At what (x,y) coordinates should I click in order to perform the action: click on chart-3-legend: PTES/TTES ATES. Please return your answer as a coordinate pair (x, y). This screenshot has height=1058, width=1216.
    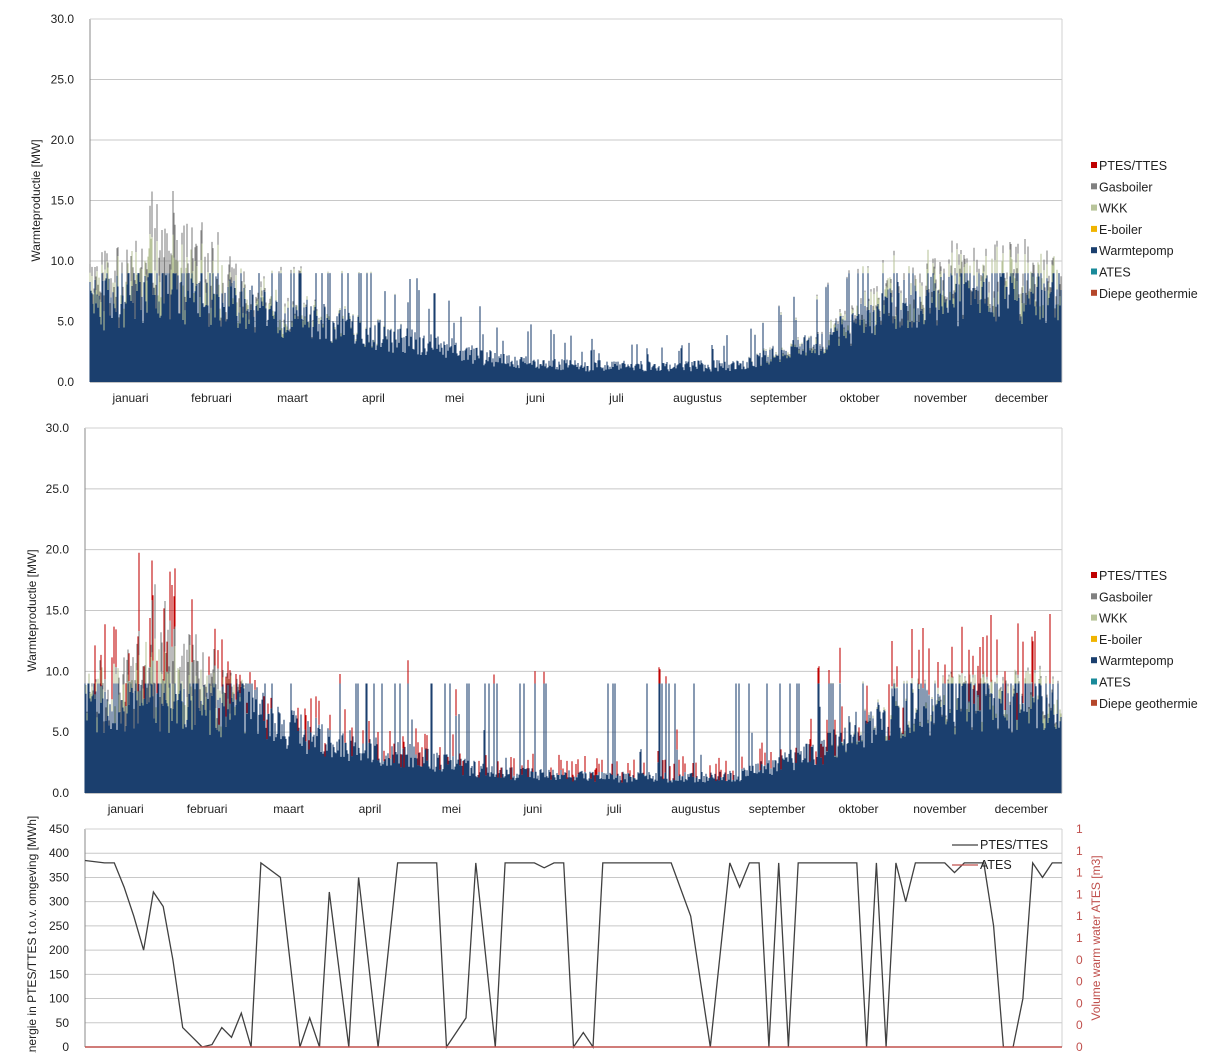
    Looking at the image, I should click on (1000, 855).